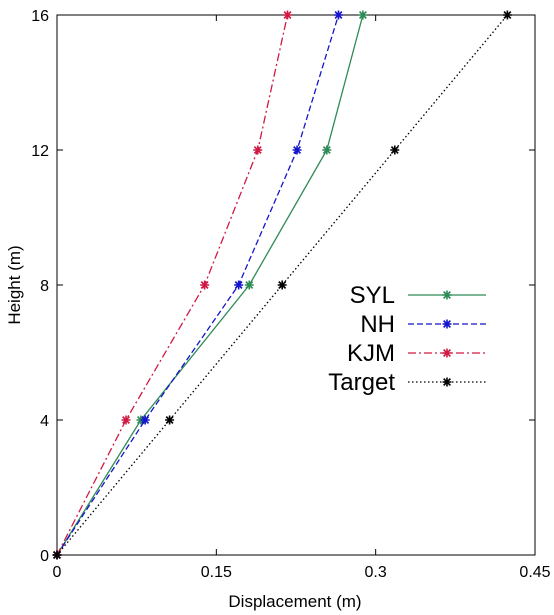  Describe the element at coordinates (44, 556) in the screenshot. I see `y-tick-label: 0` at that location.